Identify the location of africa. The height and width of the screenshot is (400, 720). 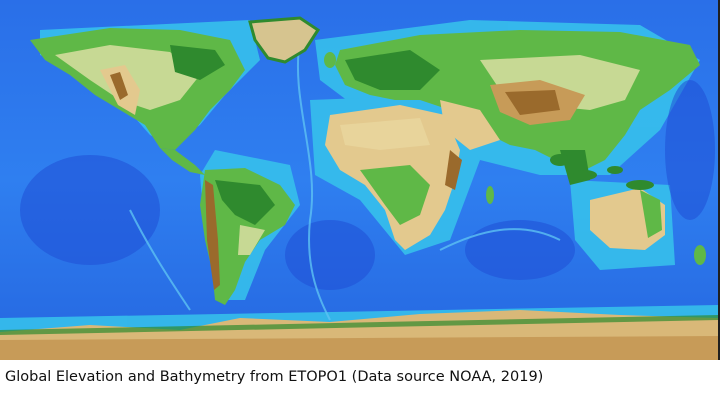
(393, 177).